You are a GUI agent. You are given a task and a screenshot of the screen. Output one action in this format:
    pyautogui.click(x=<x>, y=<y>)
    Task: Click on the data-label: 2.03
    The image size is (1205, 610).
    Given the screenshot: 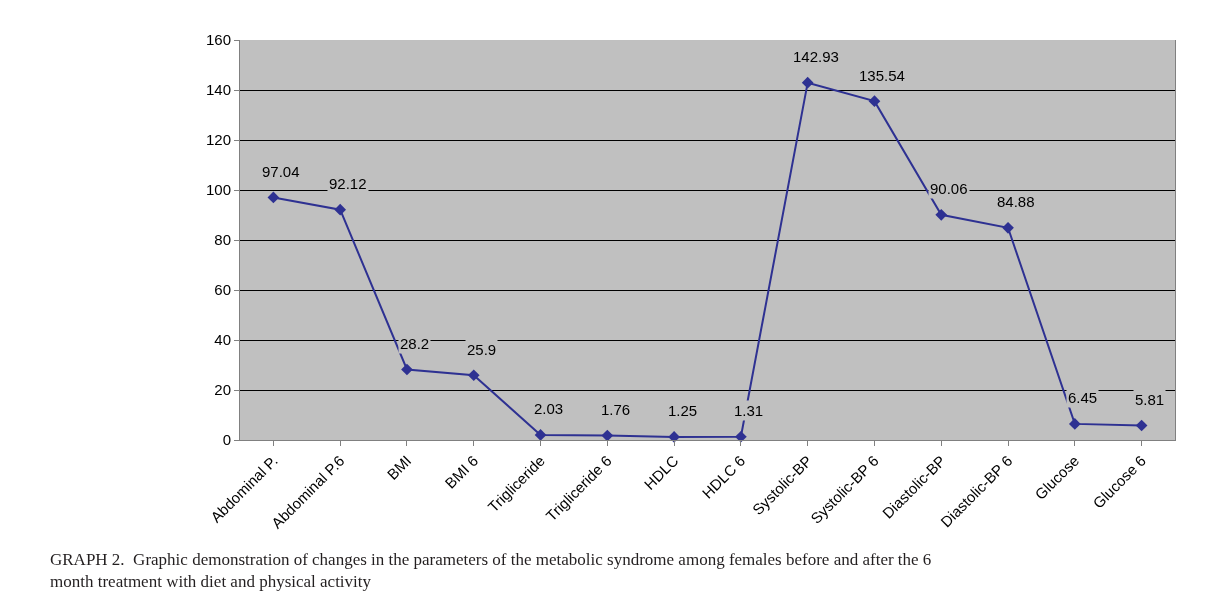 What is the action you would take?
    pyautogui.click(x=549, y=408)
    